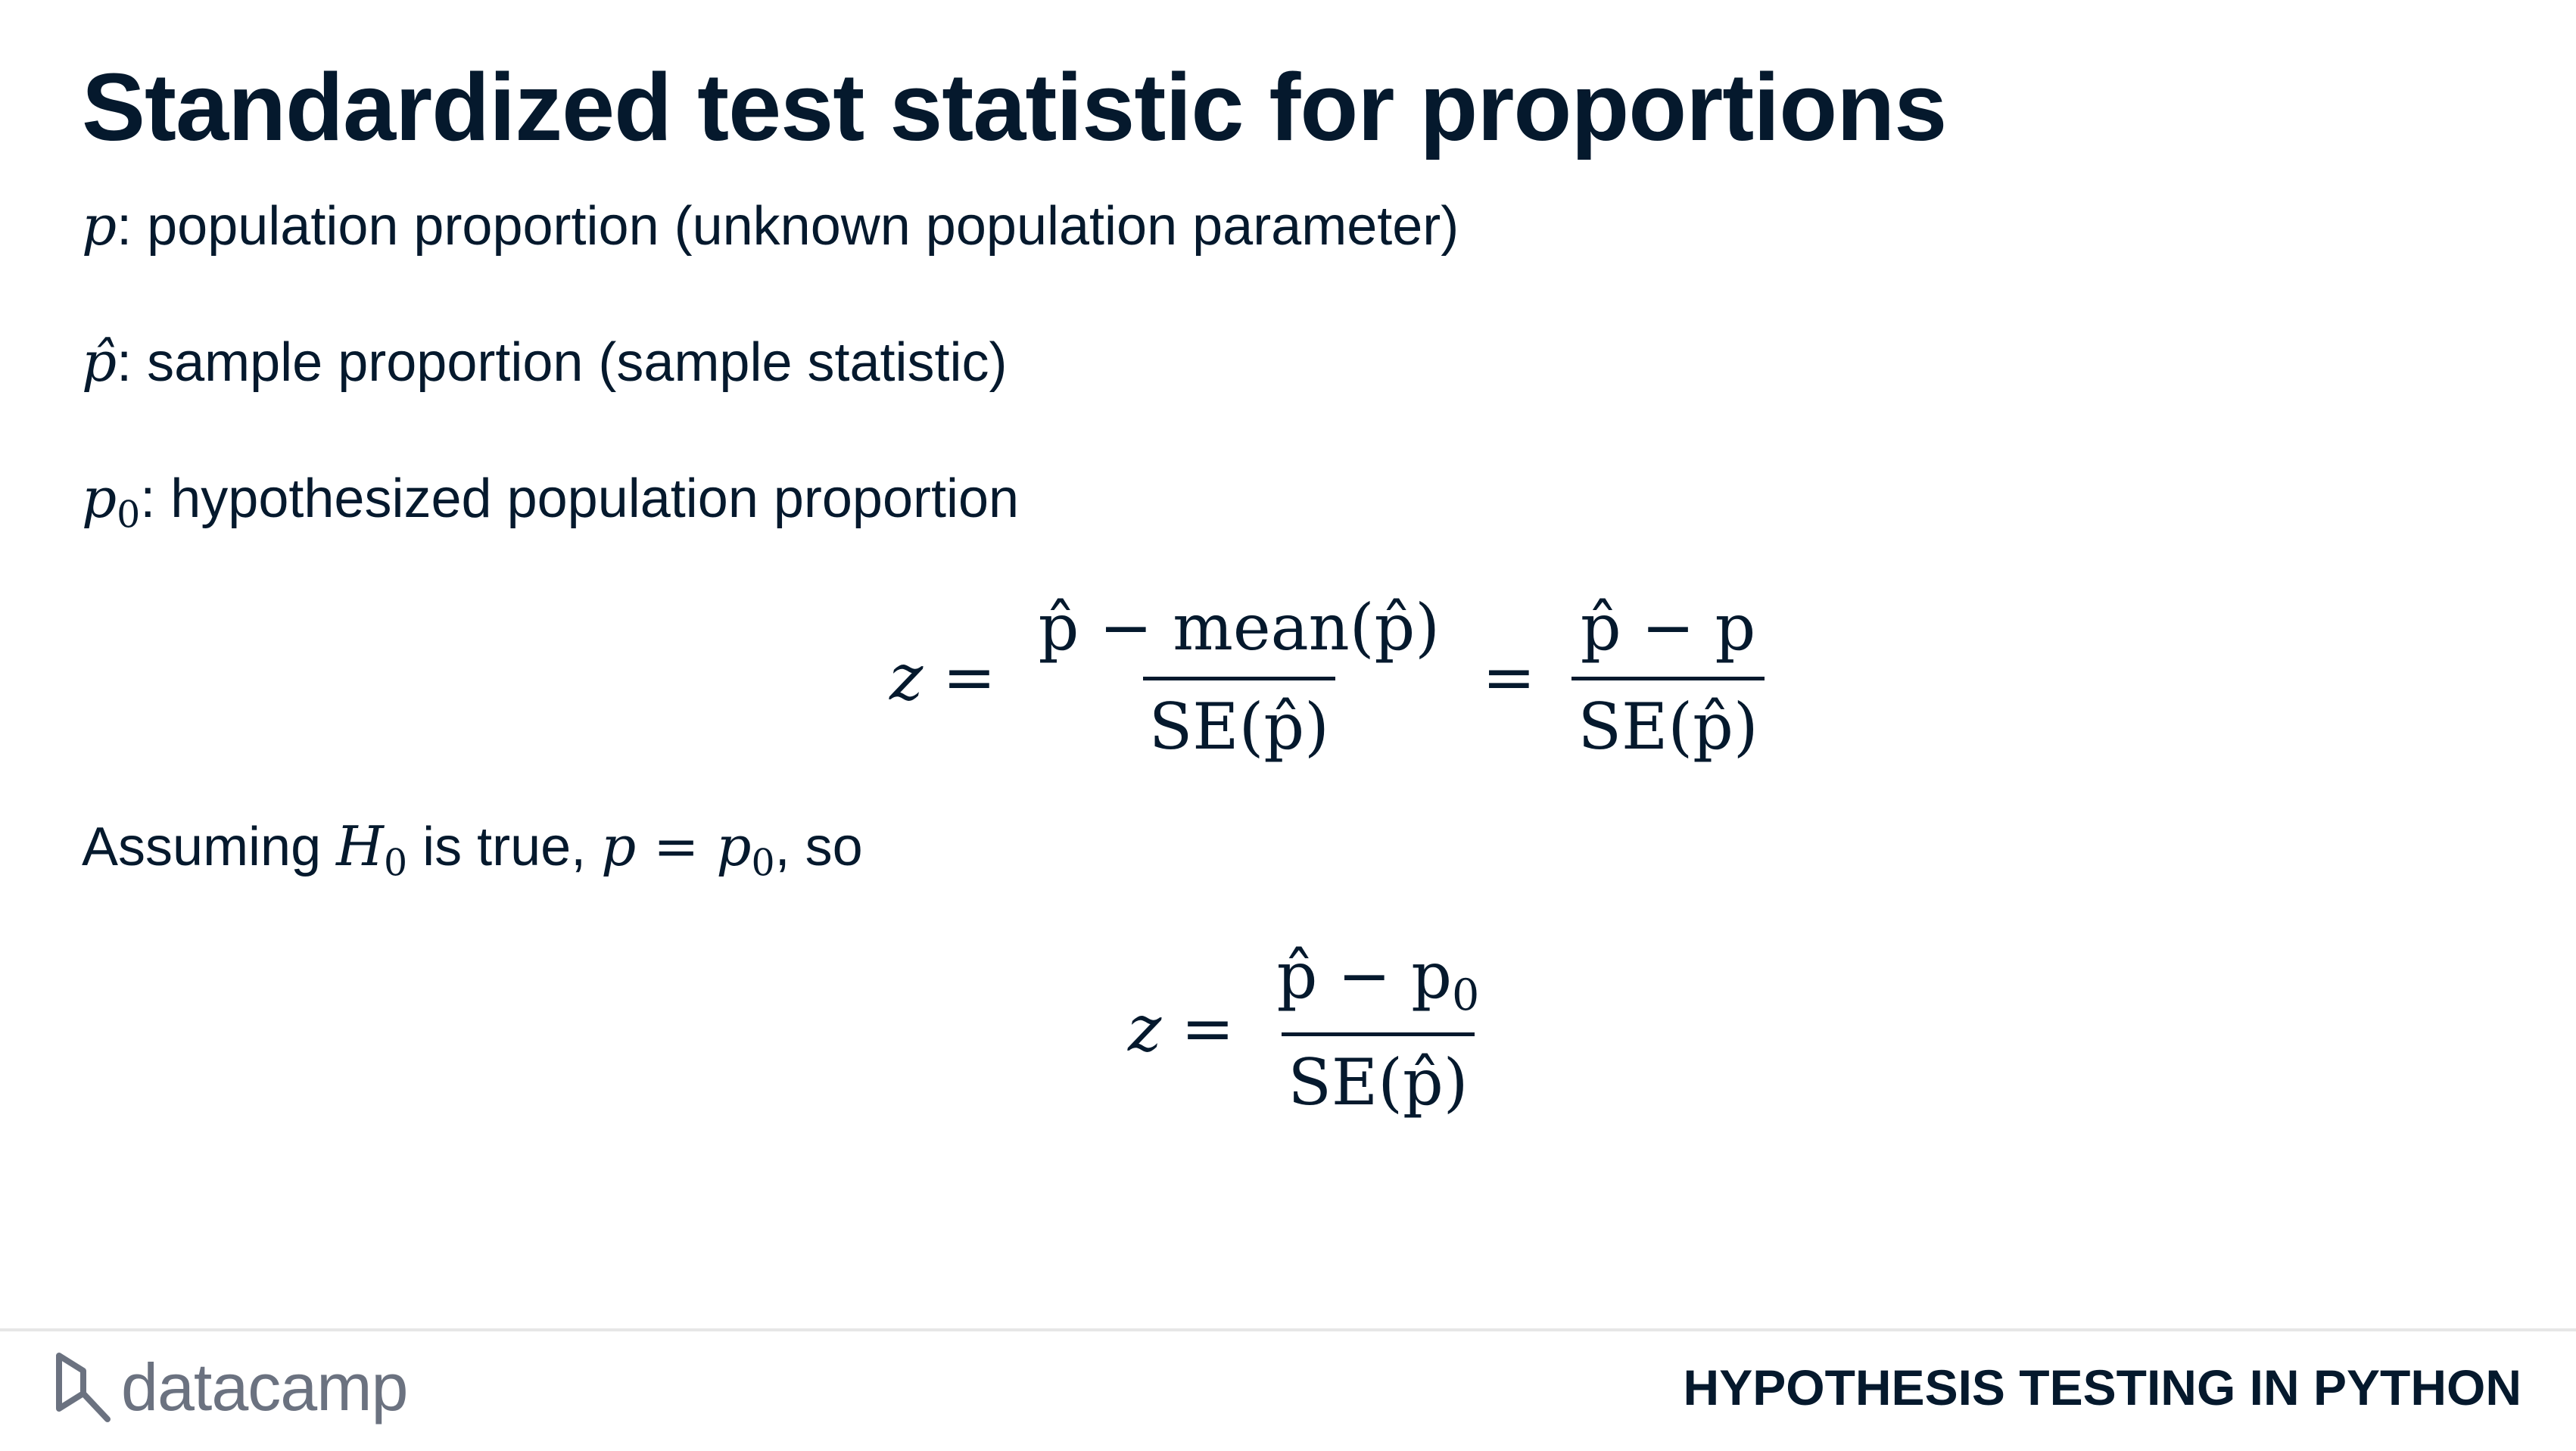  I want to click on eq1-equals: =, so click(969, 677).